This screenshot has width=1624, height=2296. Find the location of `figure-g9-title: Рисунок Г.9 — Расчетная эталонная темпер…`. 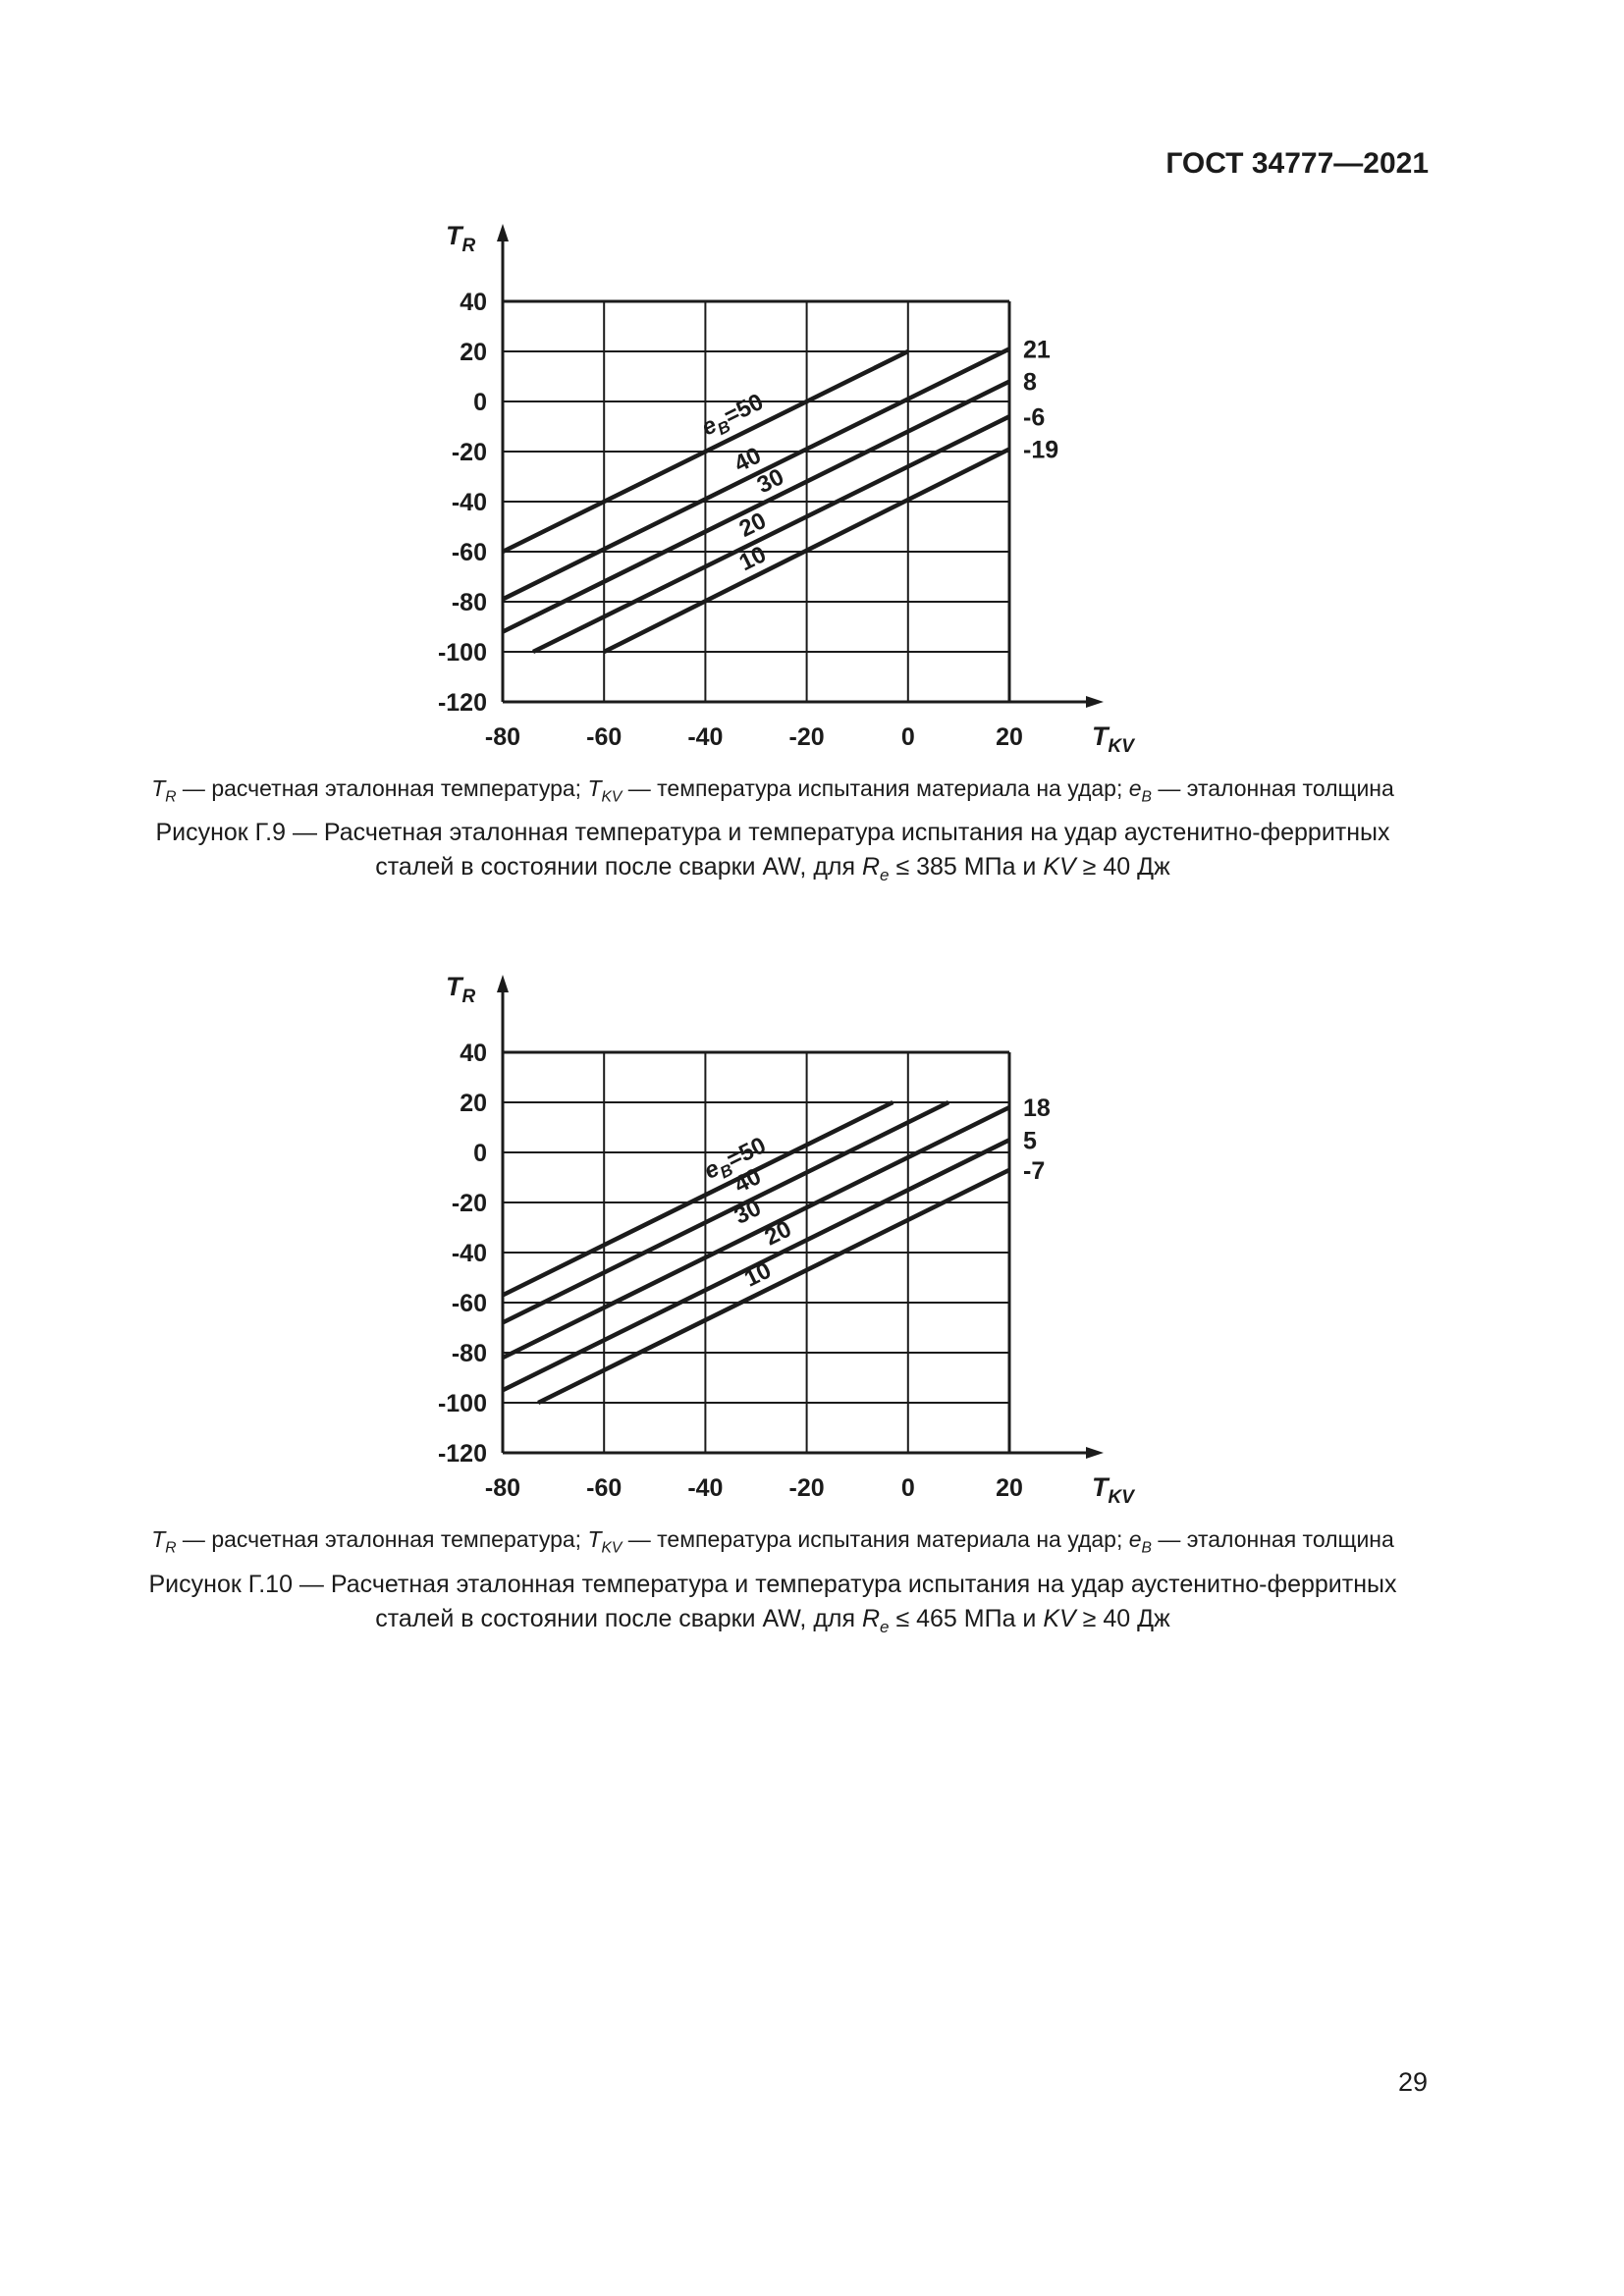

figure-g9-title: Рисунок Г.9 — Расчетная эталонная темпер… is located at coordinates (772, 850).